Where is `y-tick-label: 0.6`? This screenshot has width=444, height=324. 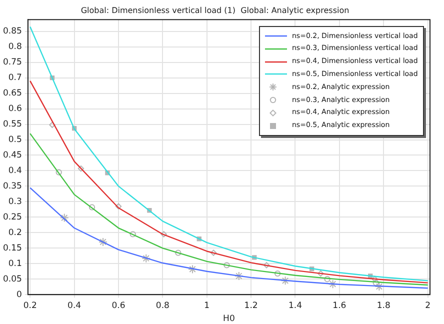 y-tick-label: 0.6 is located at coordinates (15, 109).